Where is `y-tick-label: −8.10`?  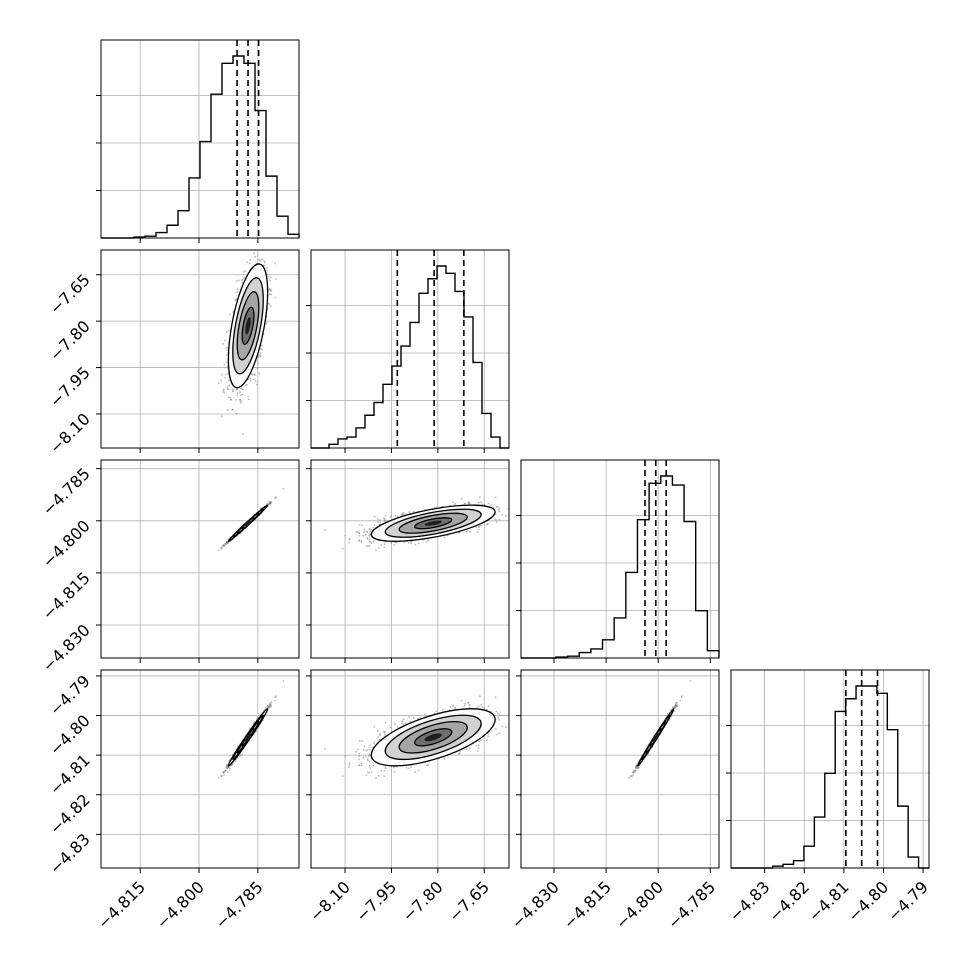
y-tick-label: −8.10 is located at coordinates (70, 433).